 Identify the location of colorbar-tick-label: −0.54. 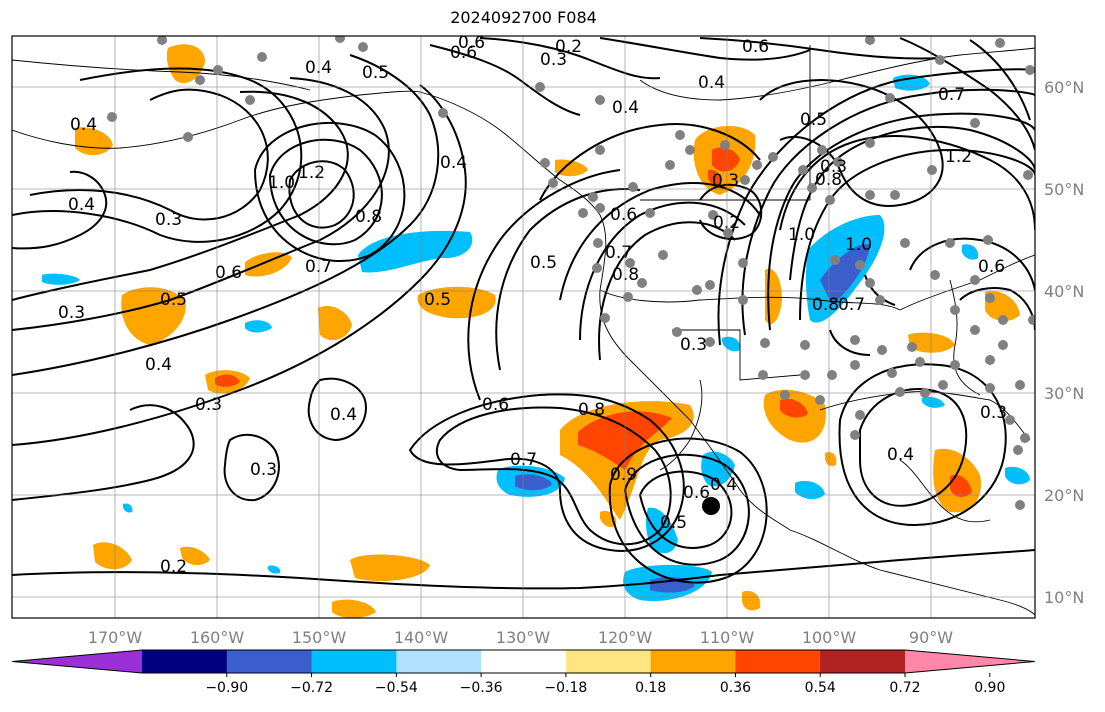
(396, 688).